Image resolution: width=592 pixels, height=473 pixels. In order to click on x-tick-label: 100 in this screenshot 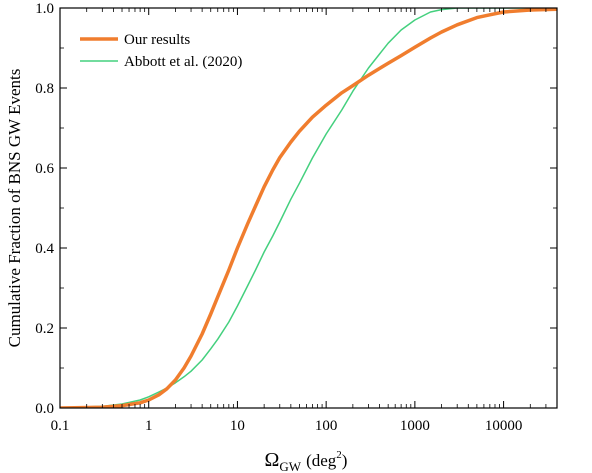, I will do `click(326, 426)`.